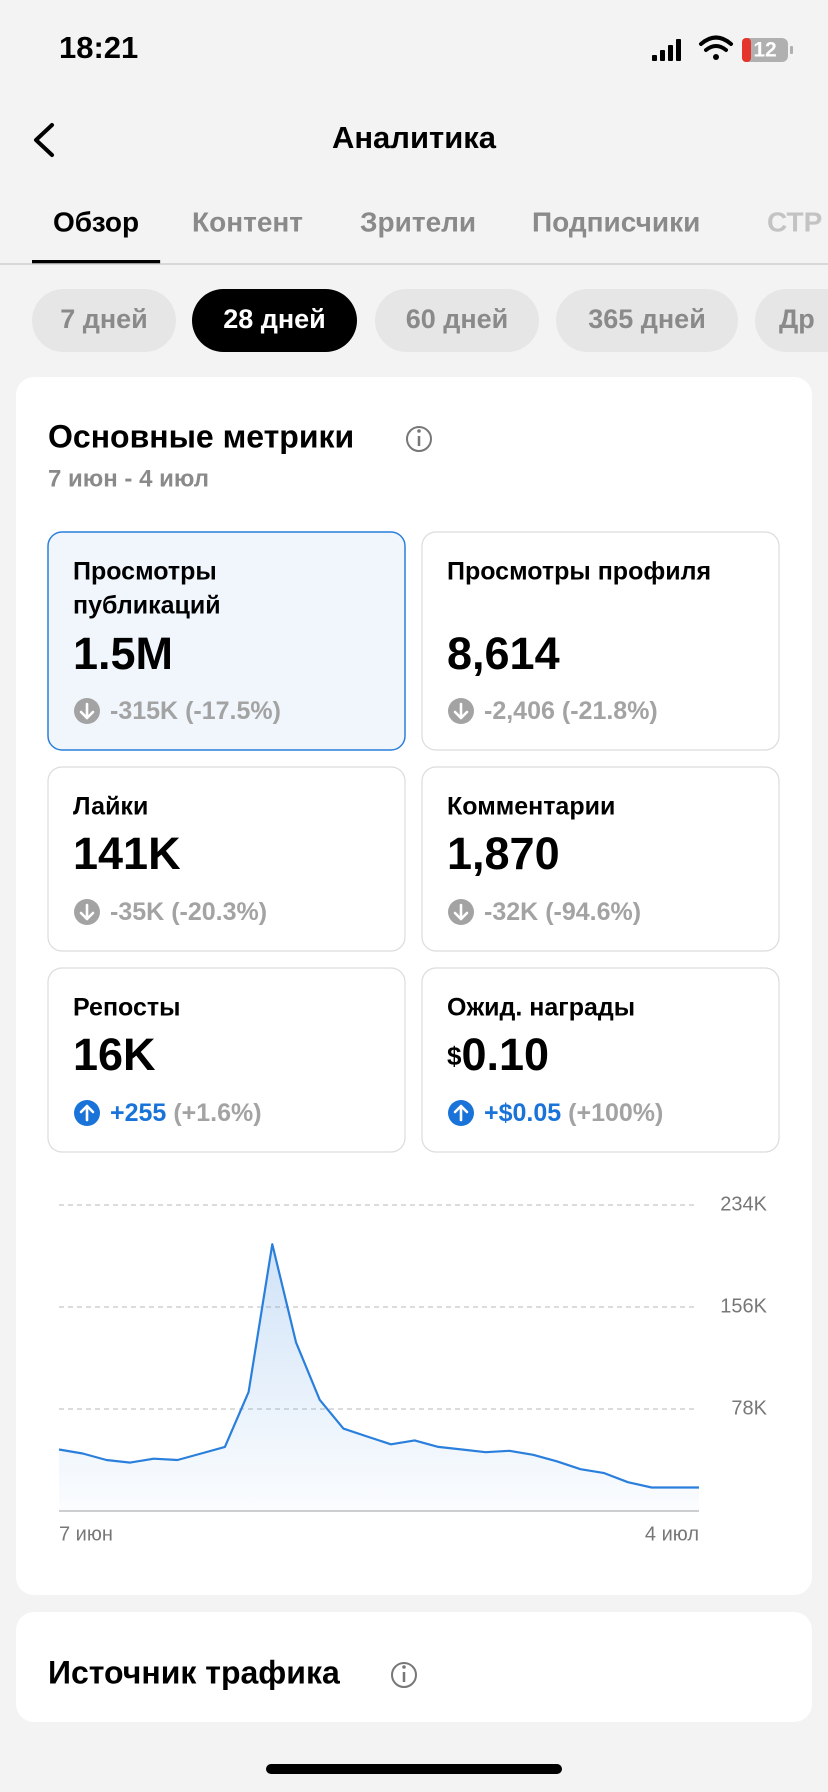 The height and width of the screenshot is (1792, 828). Describe the element at coordinates (127, 1008) in the screenshot. I see `metric-label: Репосты` at that location.